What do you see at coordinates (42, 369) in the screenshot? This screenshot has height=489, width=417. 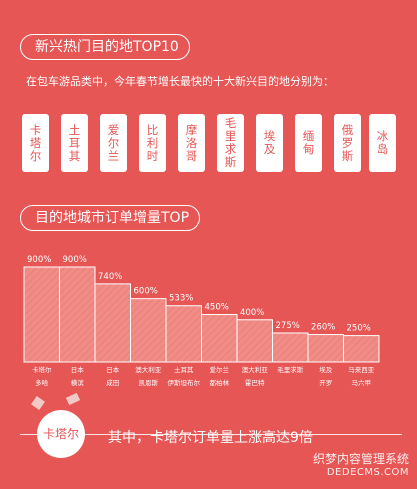 I see `category-label: 卡塔尔` at bounding box center [42, 369].